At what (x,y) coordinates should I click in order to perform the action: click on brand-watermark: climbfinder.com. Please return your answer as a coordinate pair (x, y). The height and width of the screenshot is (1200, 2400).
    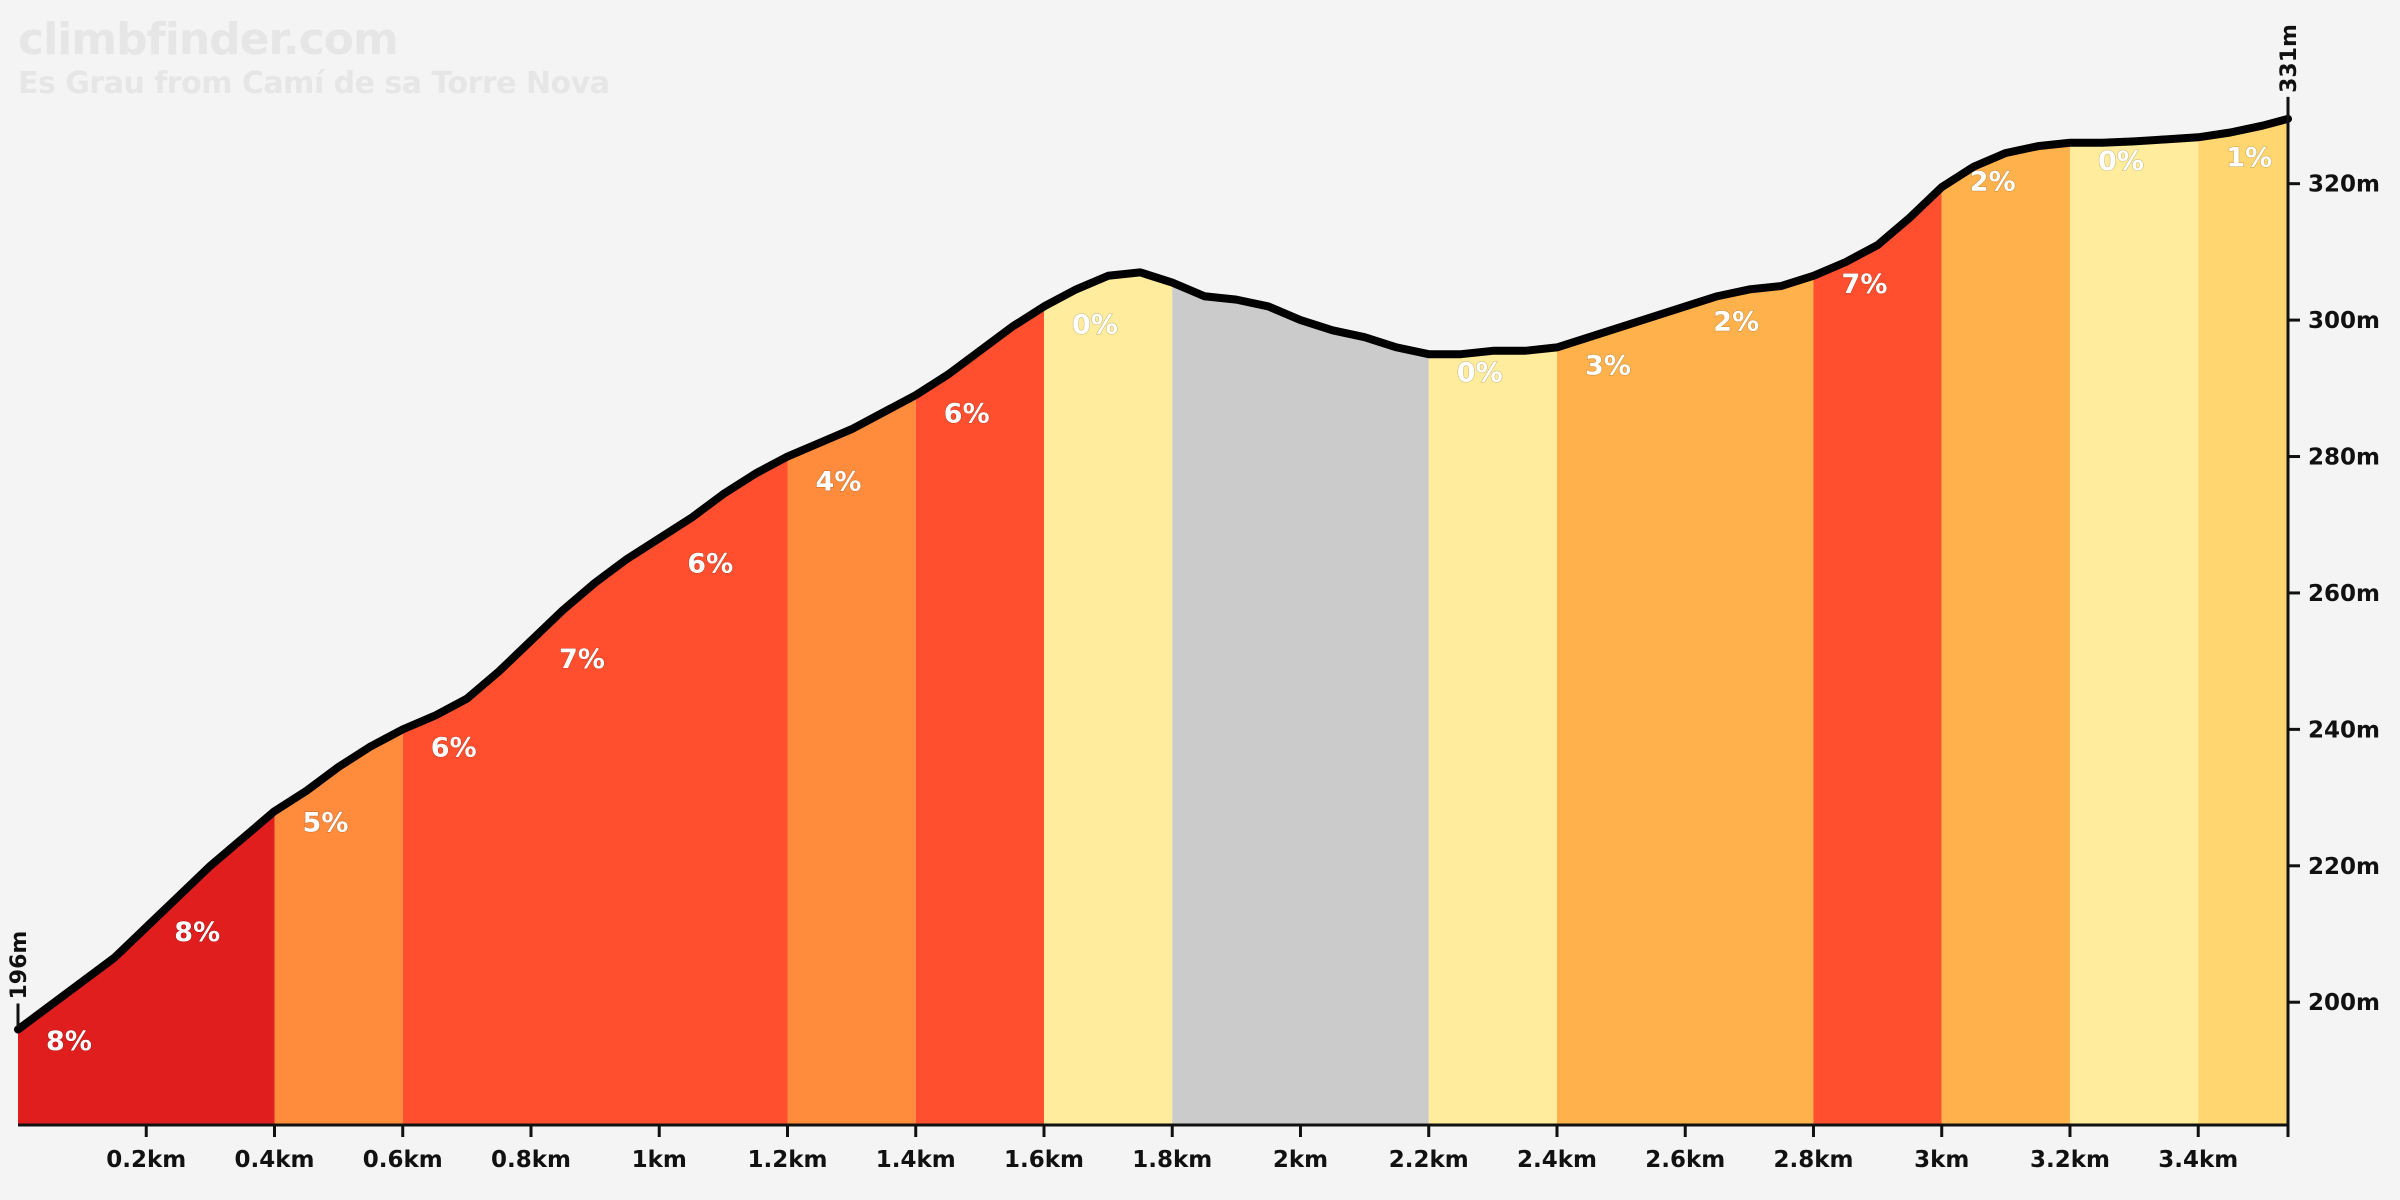
    Looking at the image, I should click on (208, 39).